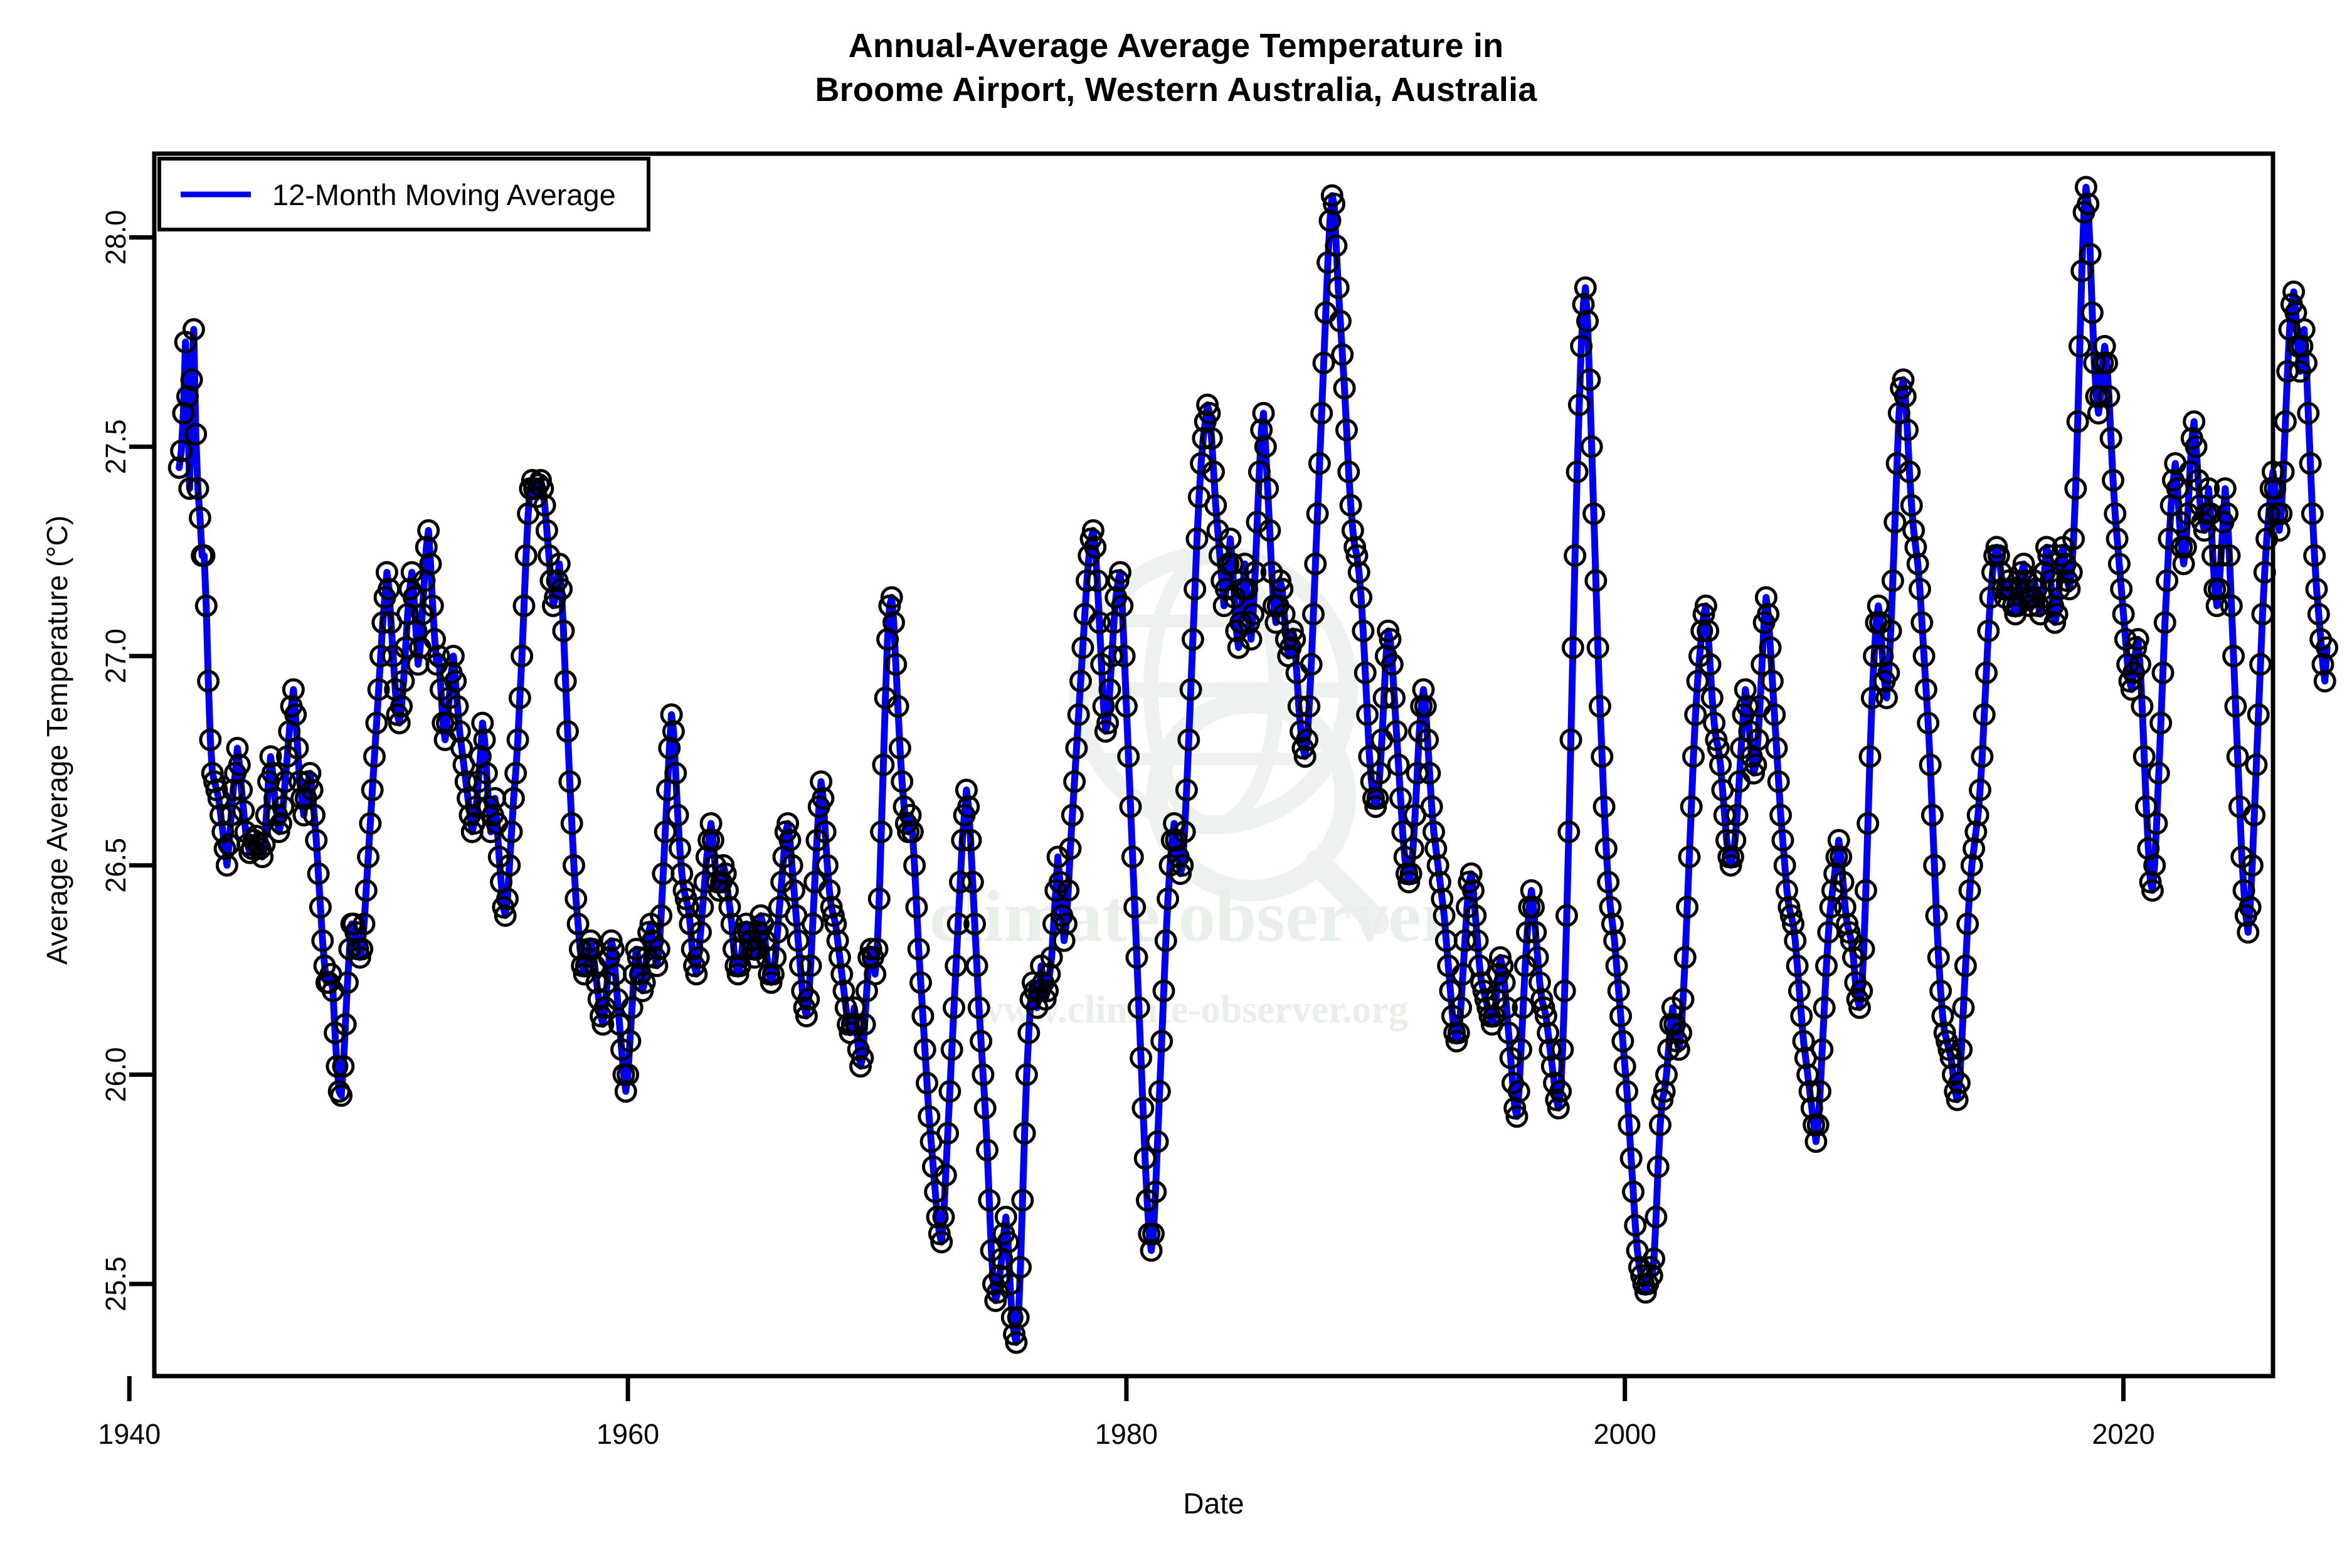 The height and width of the screenshot is (1568, 2352). Describe the element at coordinates (2123, 1434) in the screenshot. I see `x-tick-label: 2020` at that location.